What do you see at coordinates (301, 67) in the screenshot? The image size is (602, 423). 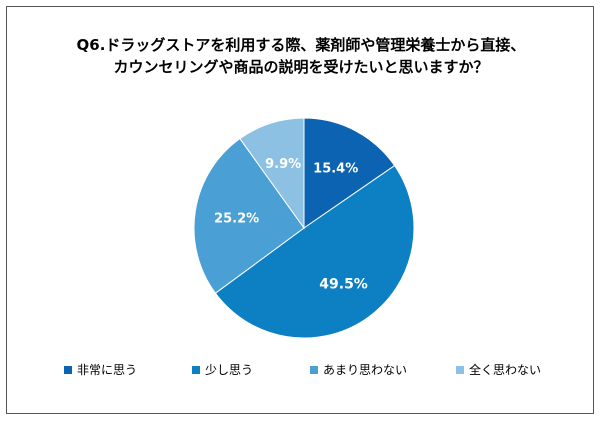 I see `chart-title-line-2: カウンセリングや商品の説明を受けたいと思いますか？` at bounding box center [301, 67].